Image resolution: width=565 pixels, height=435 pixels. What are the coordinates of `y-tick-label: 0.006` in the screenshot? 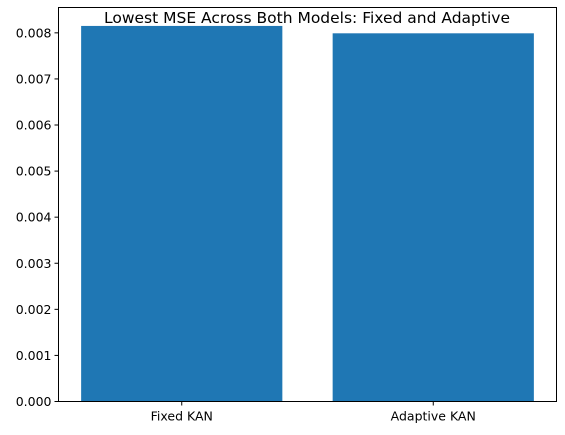 It's located at (34, 125).